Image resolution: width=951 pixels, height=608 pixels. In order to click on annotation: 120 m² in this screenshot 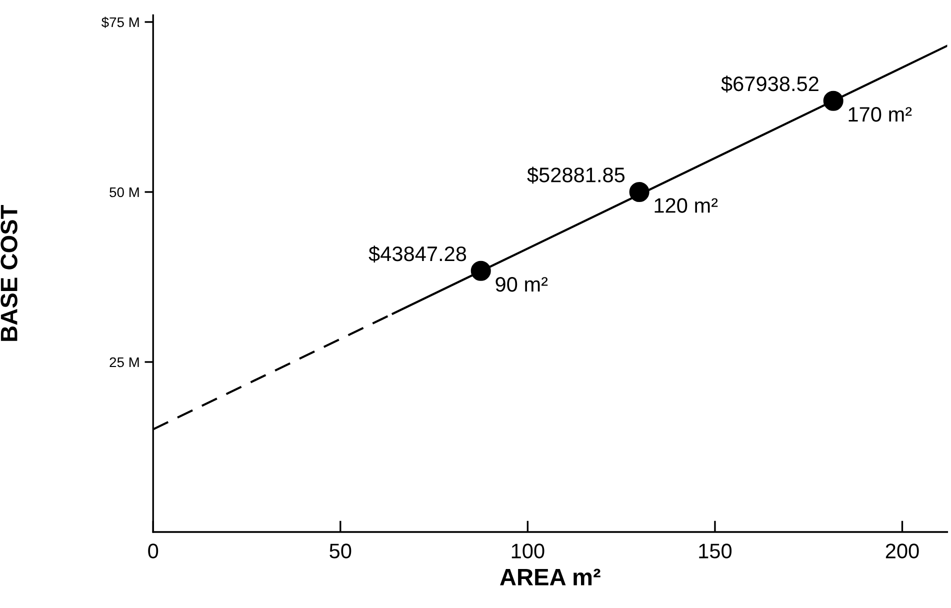, I will do `click(686, 205)`.